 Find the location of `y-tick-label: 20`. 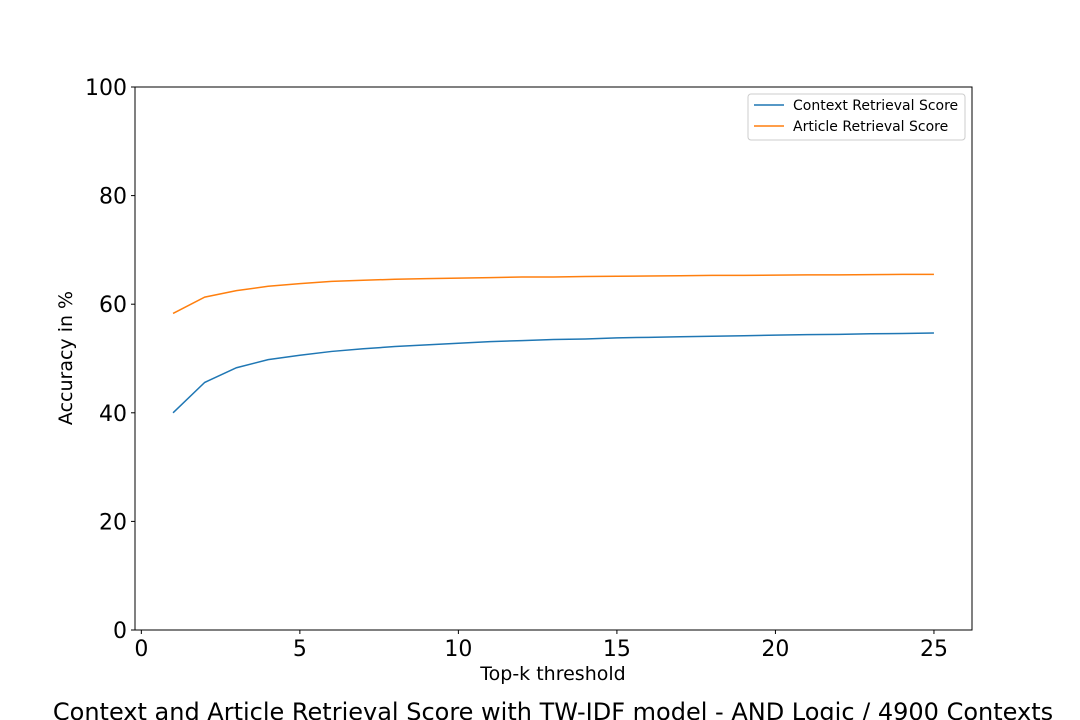

y-tick-label: 20 is located at coordinates (113, 522).